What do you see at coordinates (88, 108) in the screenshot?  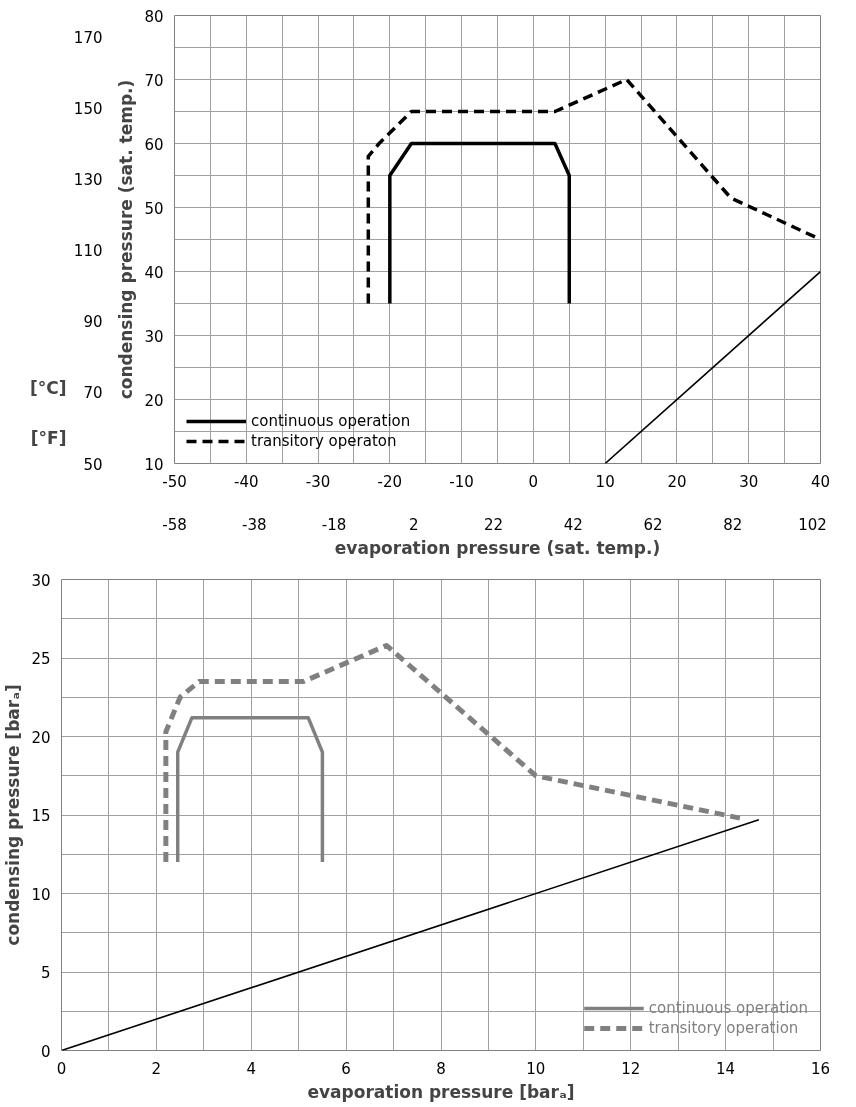 I see `y2-tick-label: 150` at bounding box center [88, 108].